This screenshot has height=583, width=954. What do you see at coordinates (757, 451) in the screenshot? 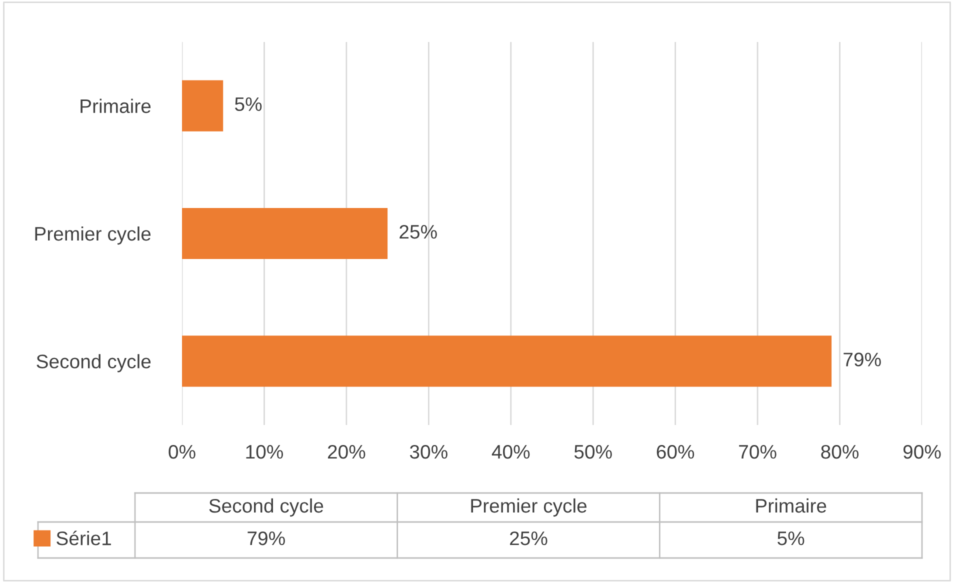
I see `x-tick-label: 70%` at bounding box center [757, 451].